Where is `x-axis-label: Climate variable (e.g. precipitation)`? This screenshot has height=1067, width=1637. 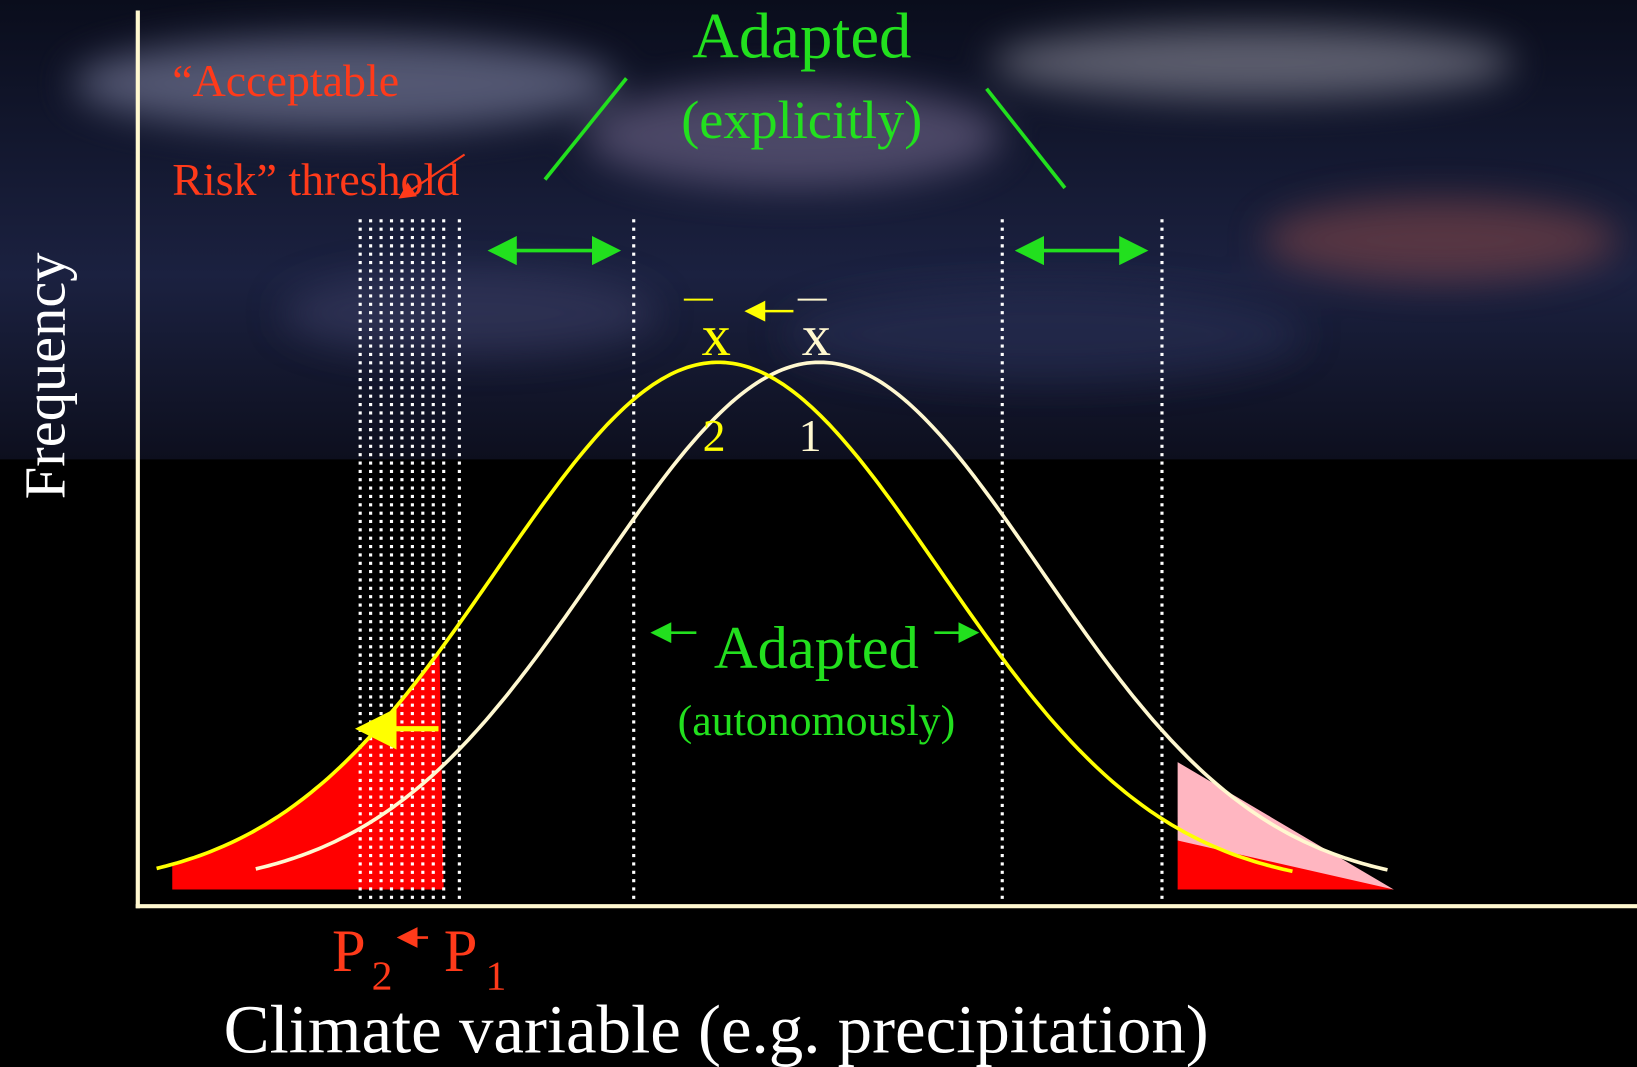
x-axis-label: Climate variable (e.g. precipitation) is located at coordinates (716, 1029).